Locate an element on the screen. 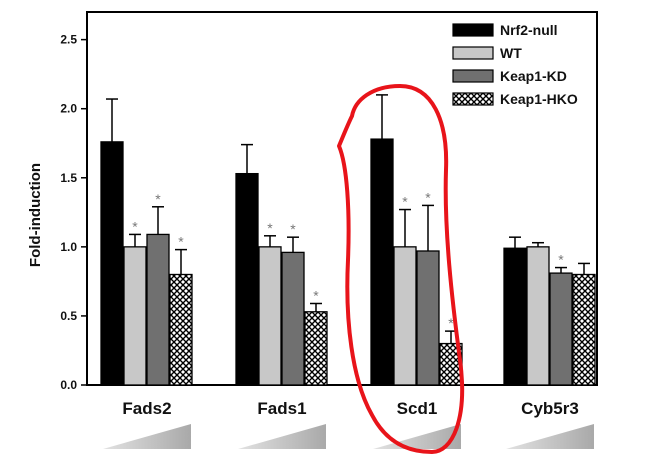 This screenshot has width=663, height=459. y-axis: 0.0 0.5 1.0 1.5 2.0 2.5 is located at coordinates (73, 212).